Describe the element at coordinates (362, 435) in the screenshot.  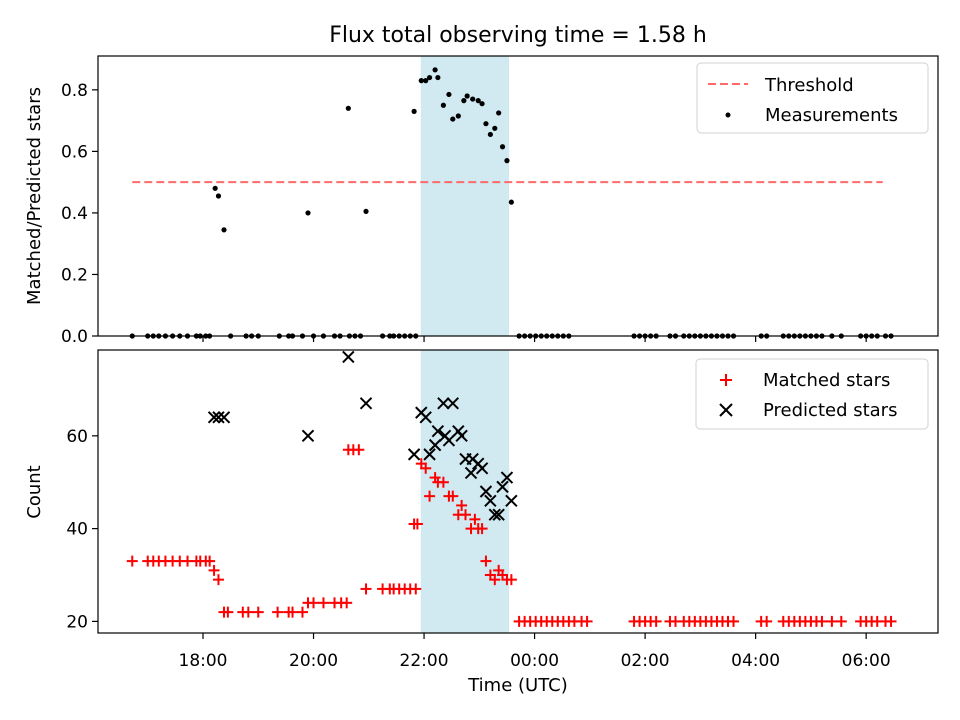
I see `predicted-series` at that location.